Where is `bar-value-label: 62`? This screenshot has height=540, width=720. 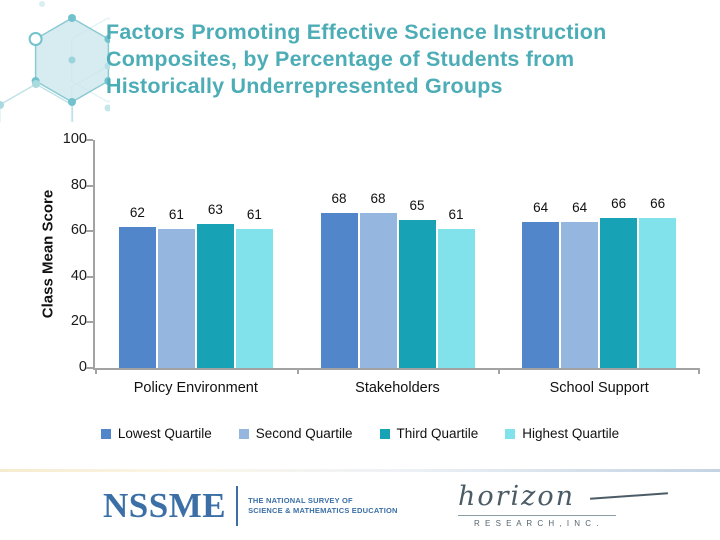
bar-value-label: 62 is located at coordinates (137, 212).